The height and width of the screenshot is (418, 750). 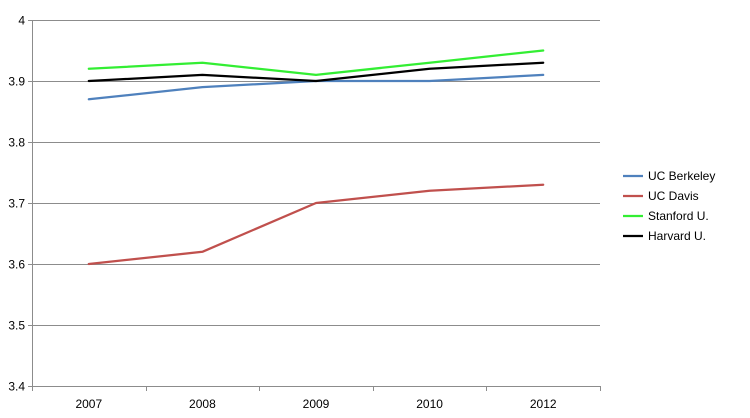 I want to click on y-tick-label: 3.9, so click(x=16, y=82).